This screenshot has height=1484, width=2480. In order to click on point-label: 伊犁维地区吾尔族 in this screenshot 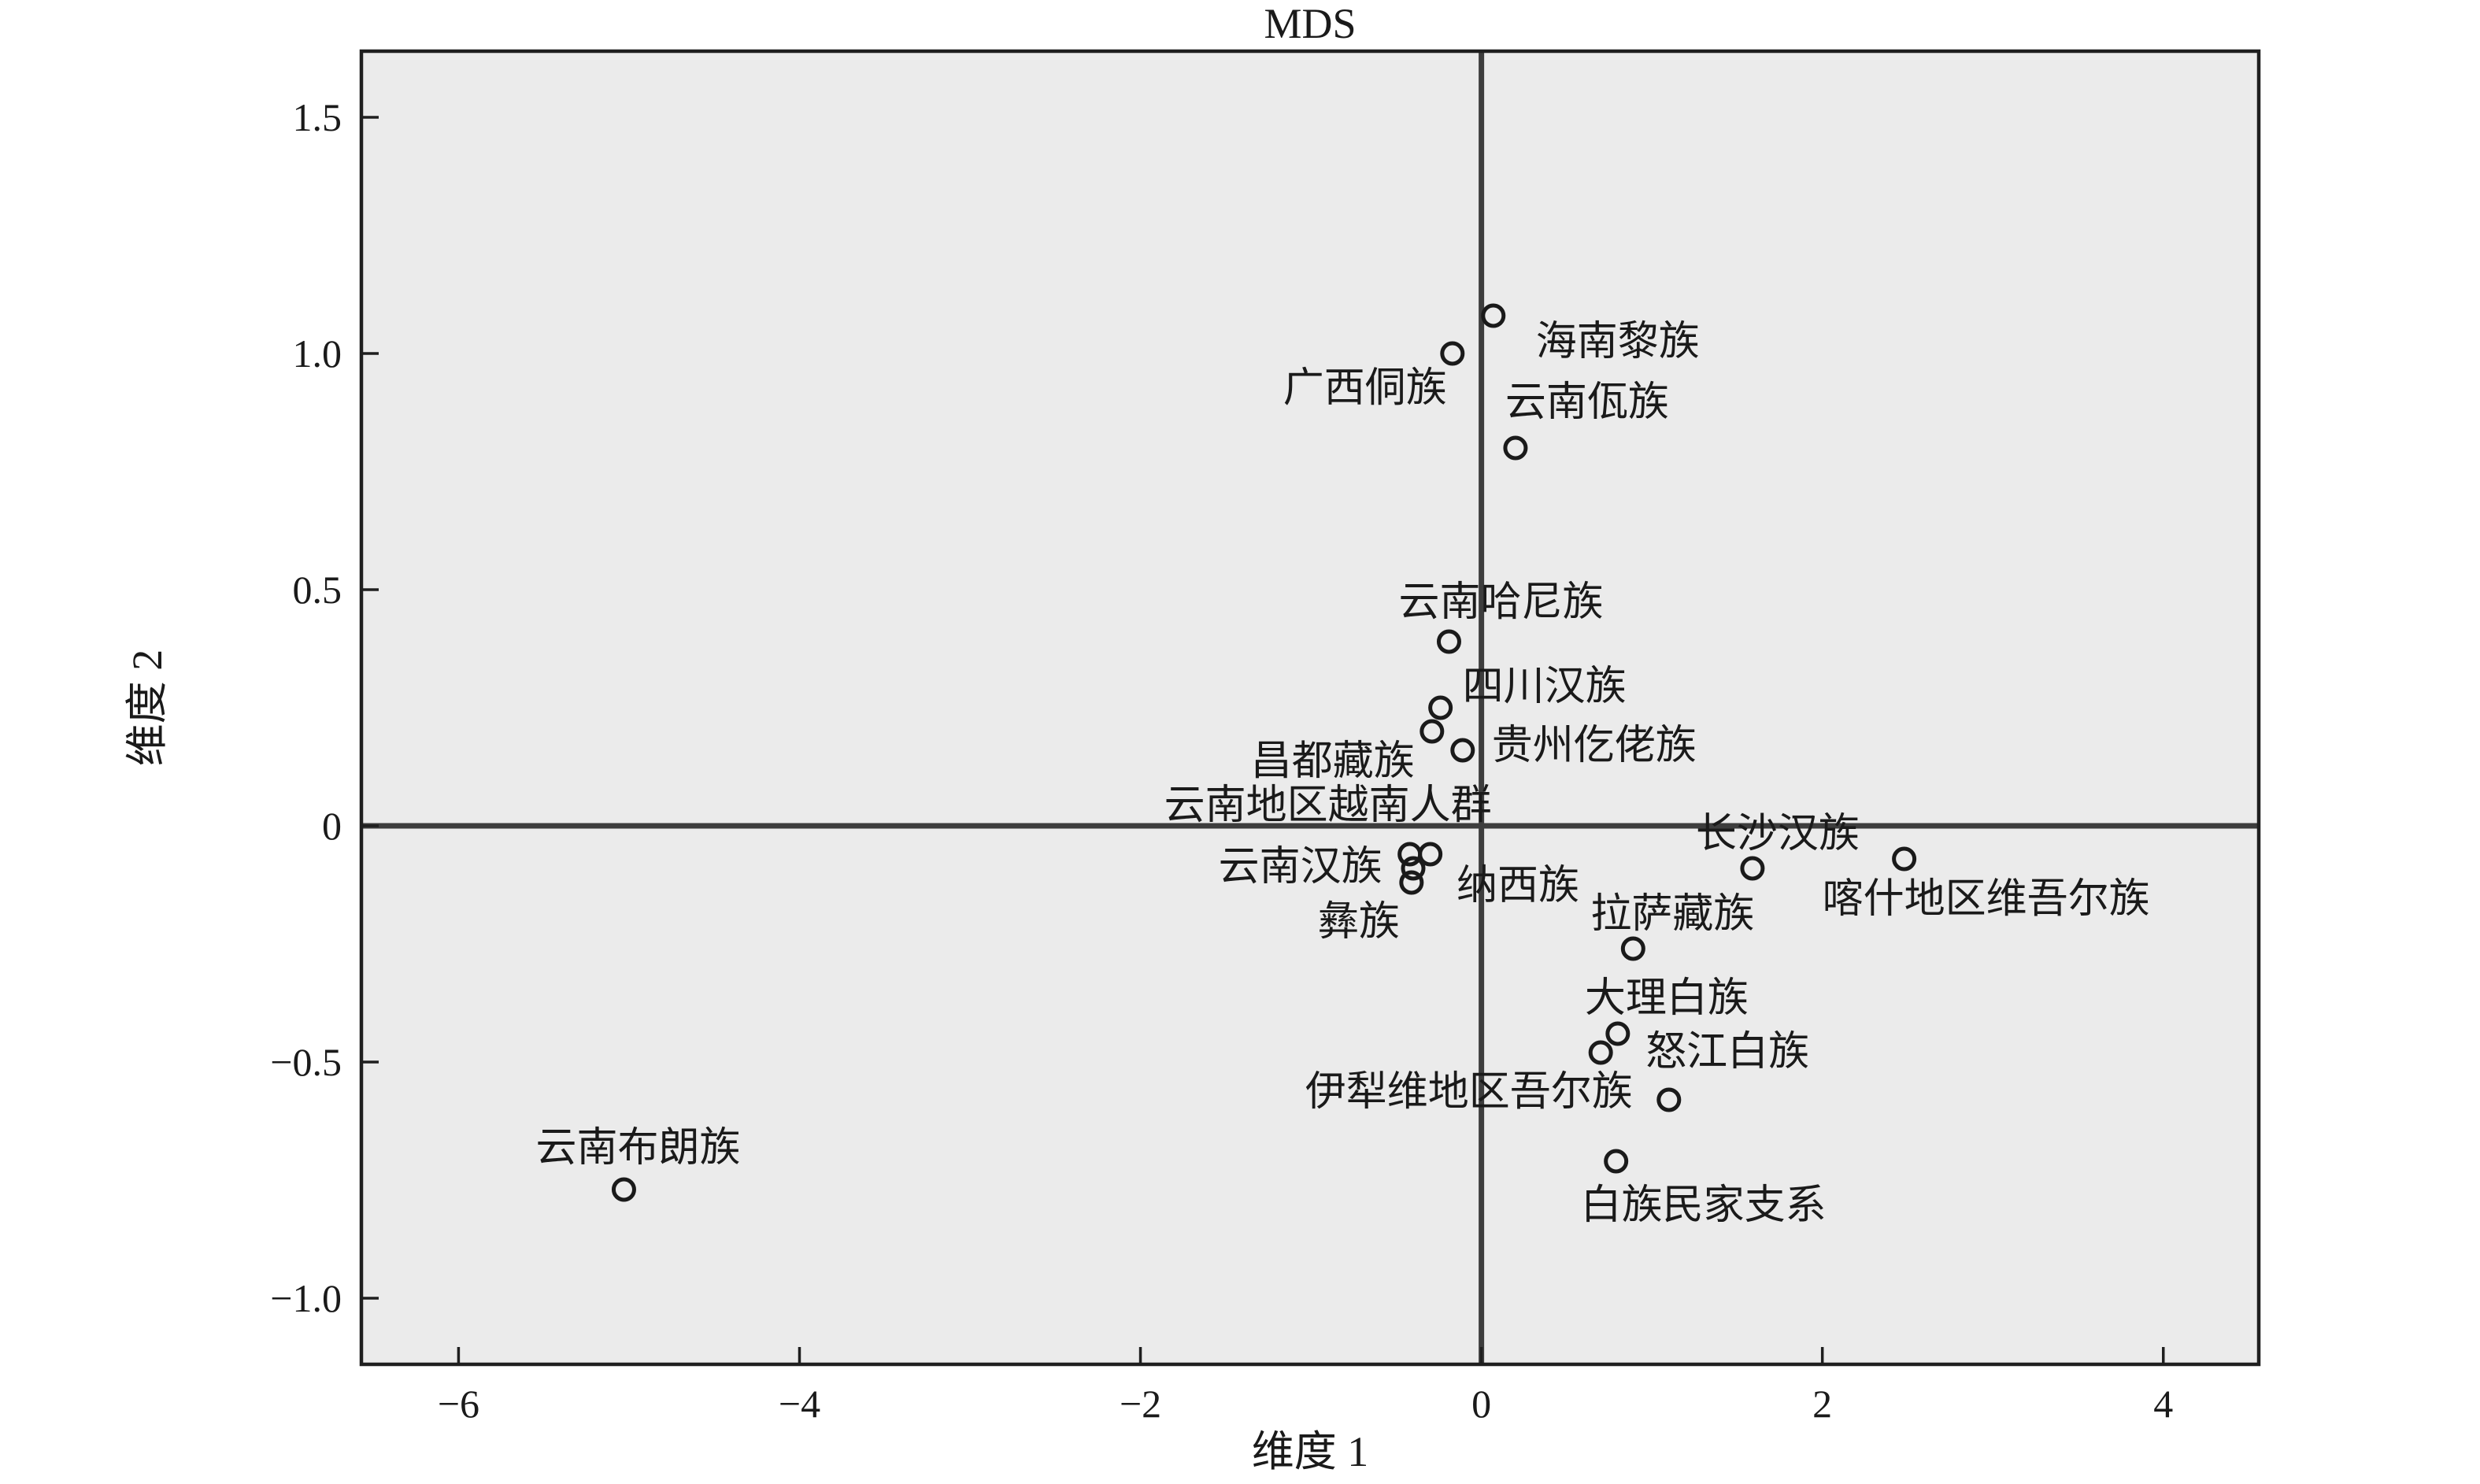, I will do `click(1469, 1093)`.